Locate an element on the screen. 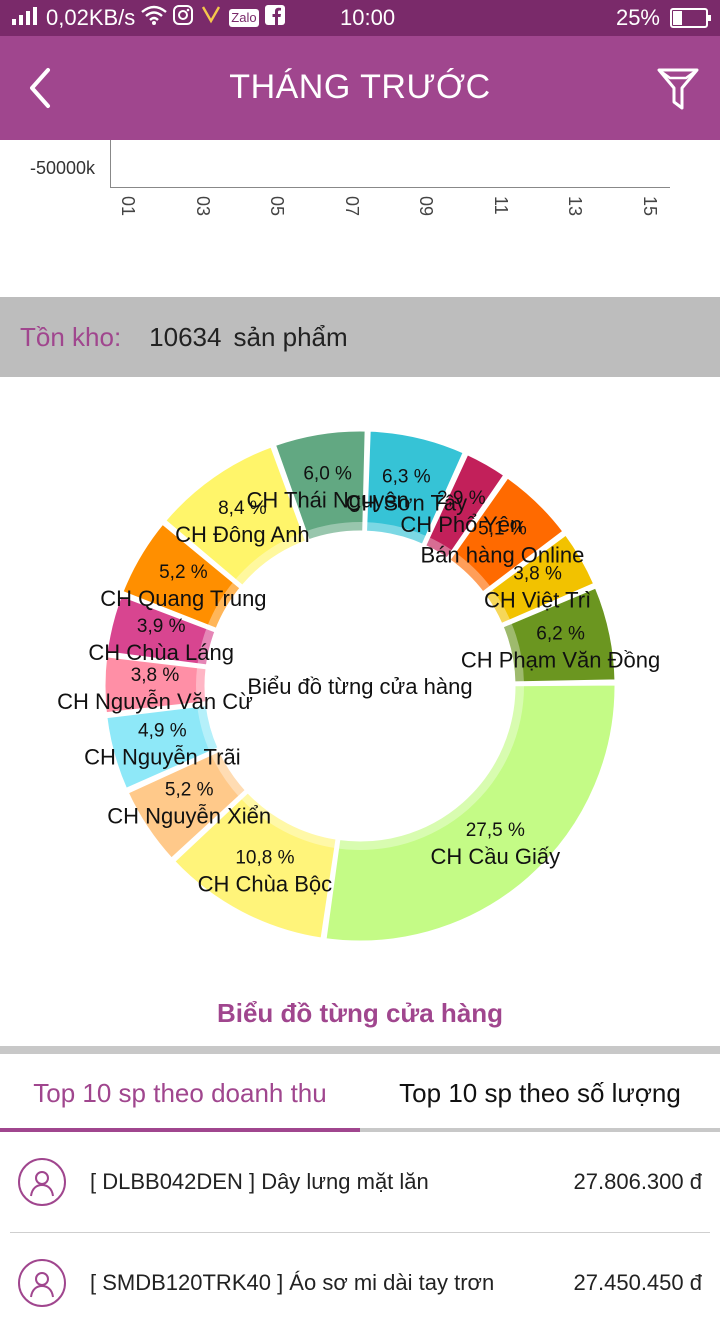 This screenshot has height=1332, width=720. revenue-line-chart: -50000k 01 03 05 07 09 11 13 15 is located at coordinates (360, 218).